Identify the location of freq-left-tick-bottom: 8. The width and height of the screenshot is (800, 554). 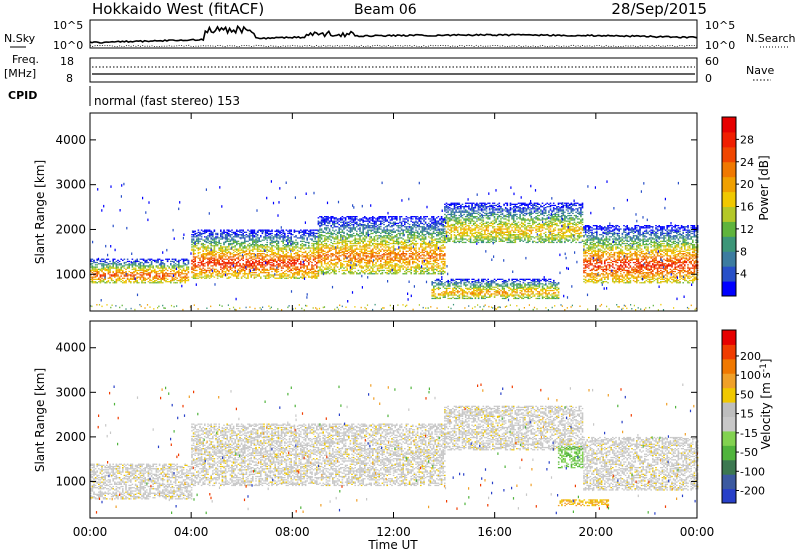
(69, 78).